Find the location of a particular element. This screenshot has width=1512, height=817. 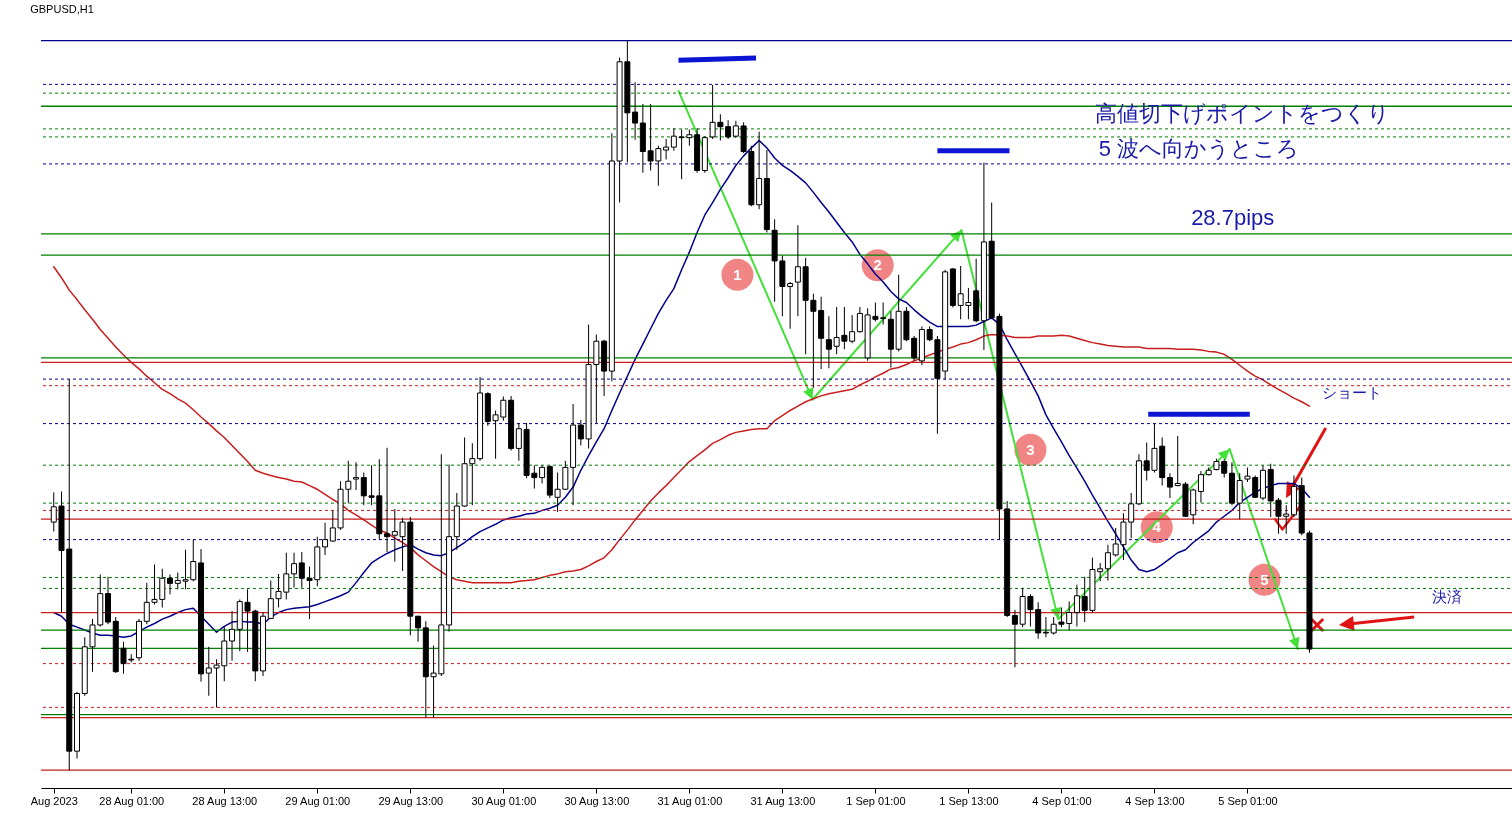

chart-title: GBPUSD,H1 is located at coordinates (62, 9).